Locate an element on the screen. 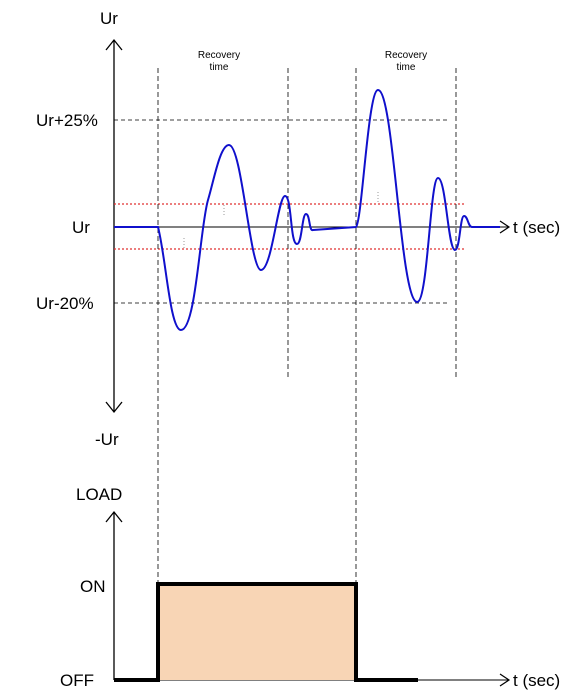 The width and height of the screenshot is (587, 695). load-step-line is located at coordinates (266, 632).